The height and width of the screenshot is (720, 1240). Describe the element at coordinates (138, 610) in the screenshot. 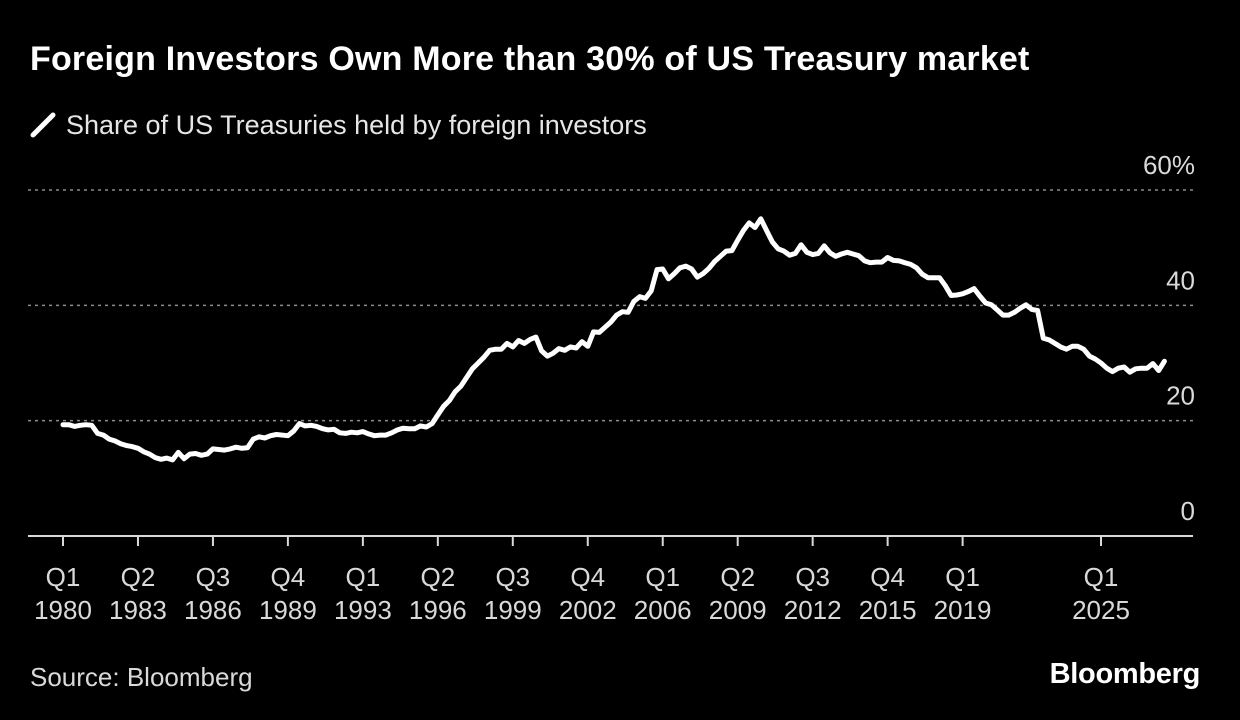

I see `x-tick-label-year: 1983` at that location.